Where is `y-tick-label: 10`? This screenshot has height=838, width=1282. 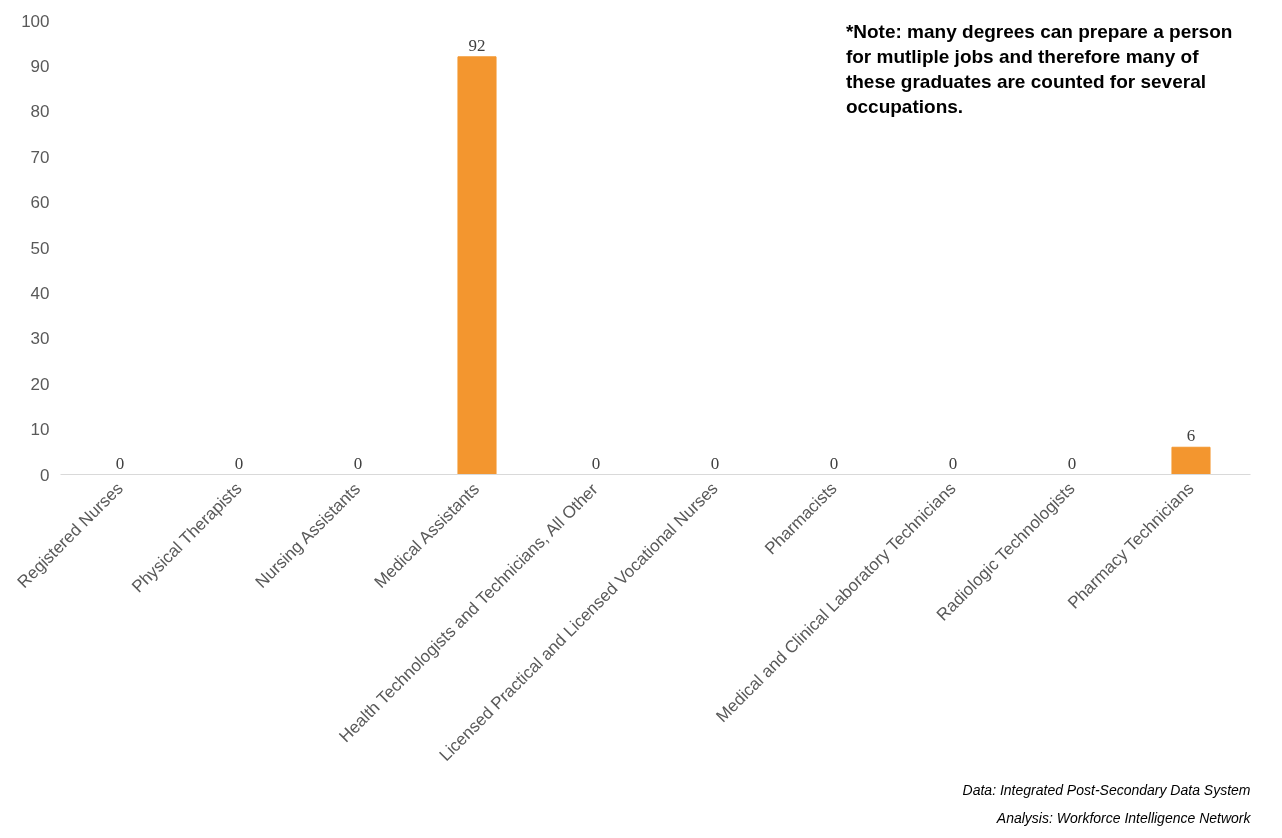
y-tick-label: 10 is located at coordinates (40, 430).